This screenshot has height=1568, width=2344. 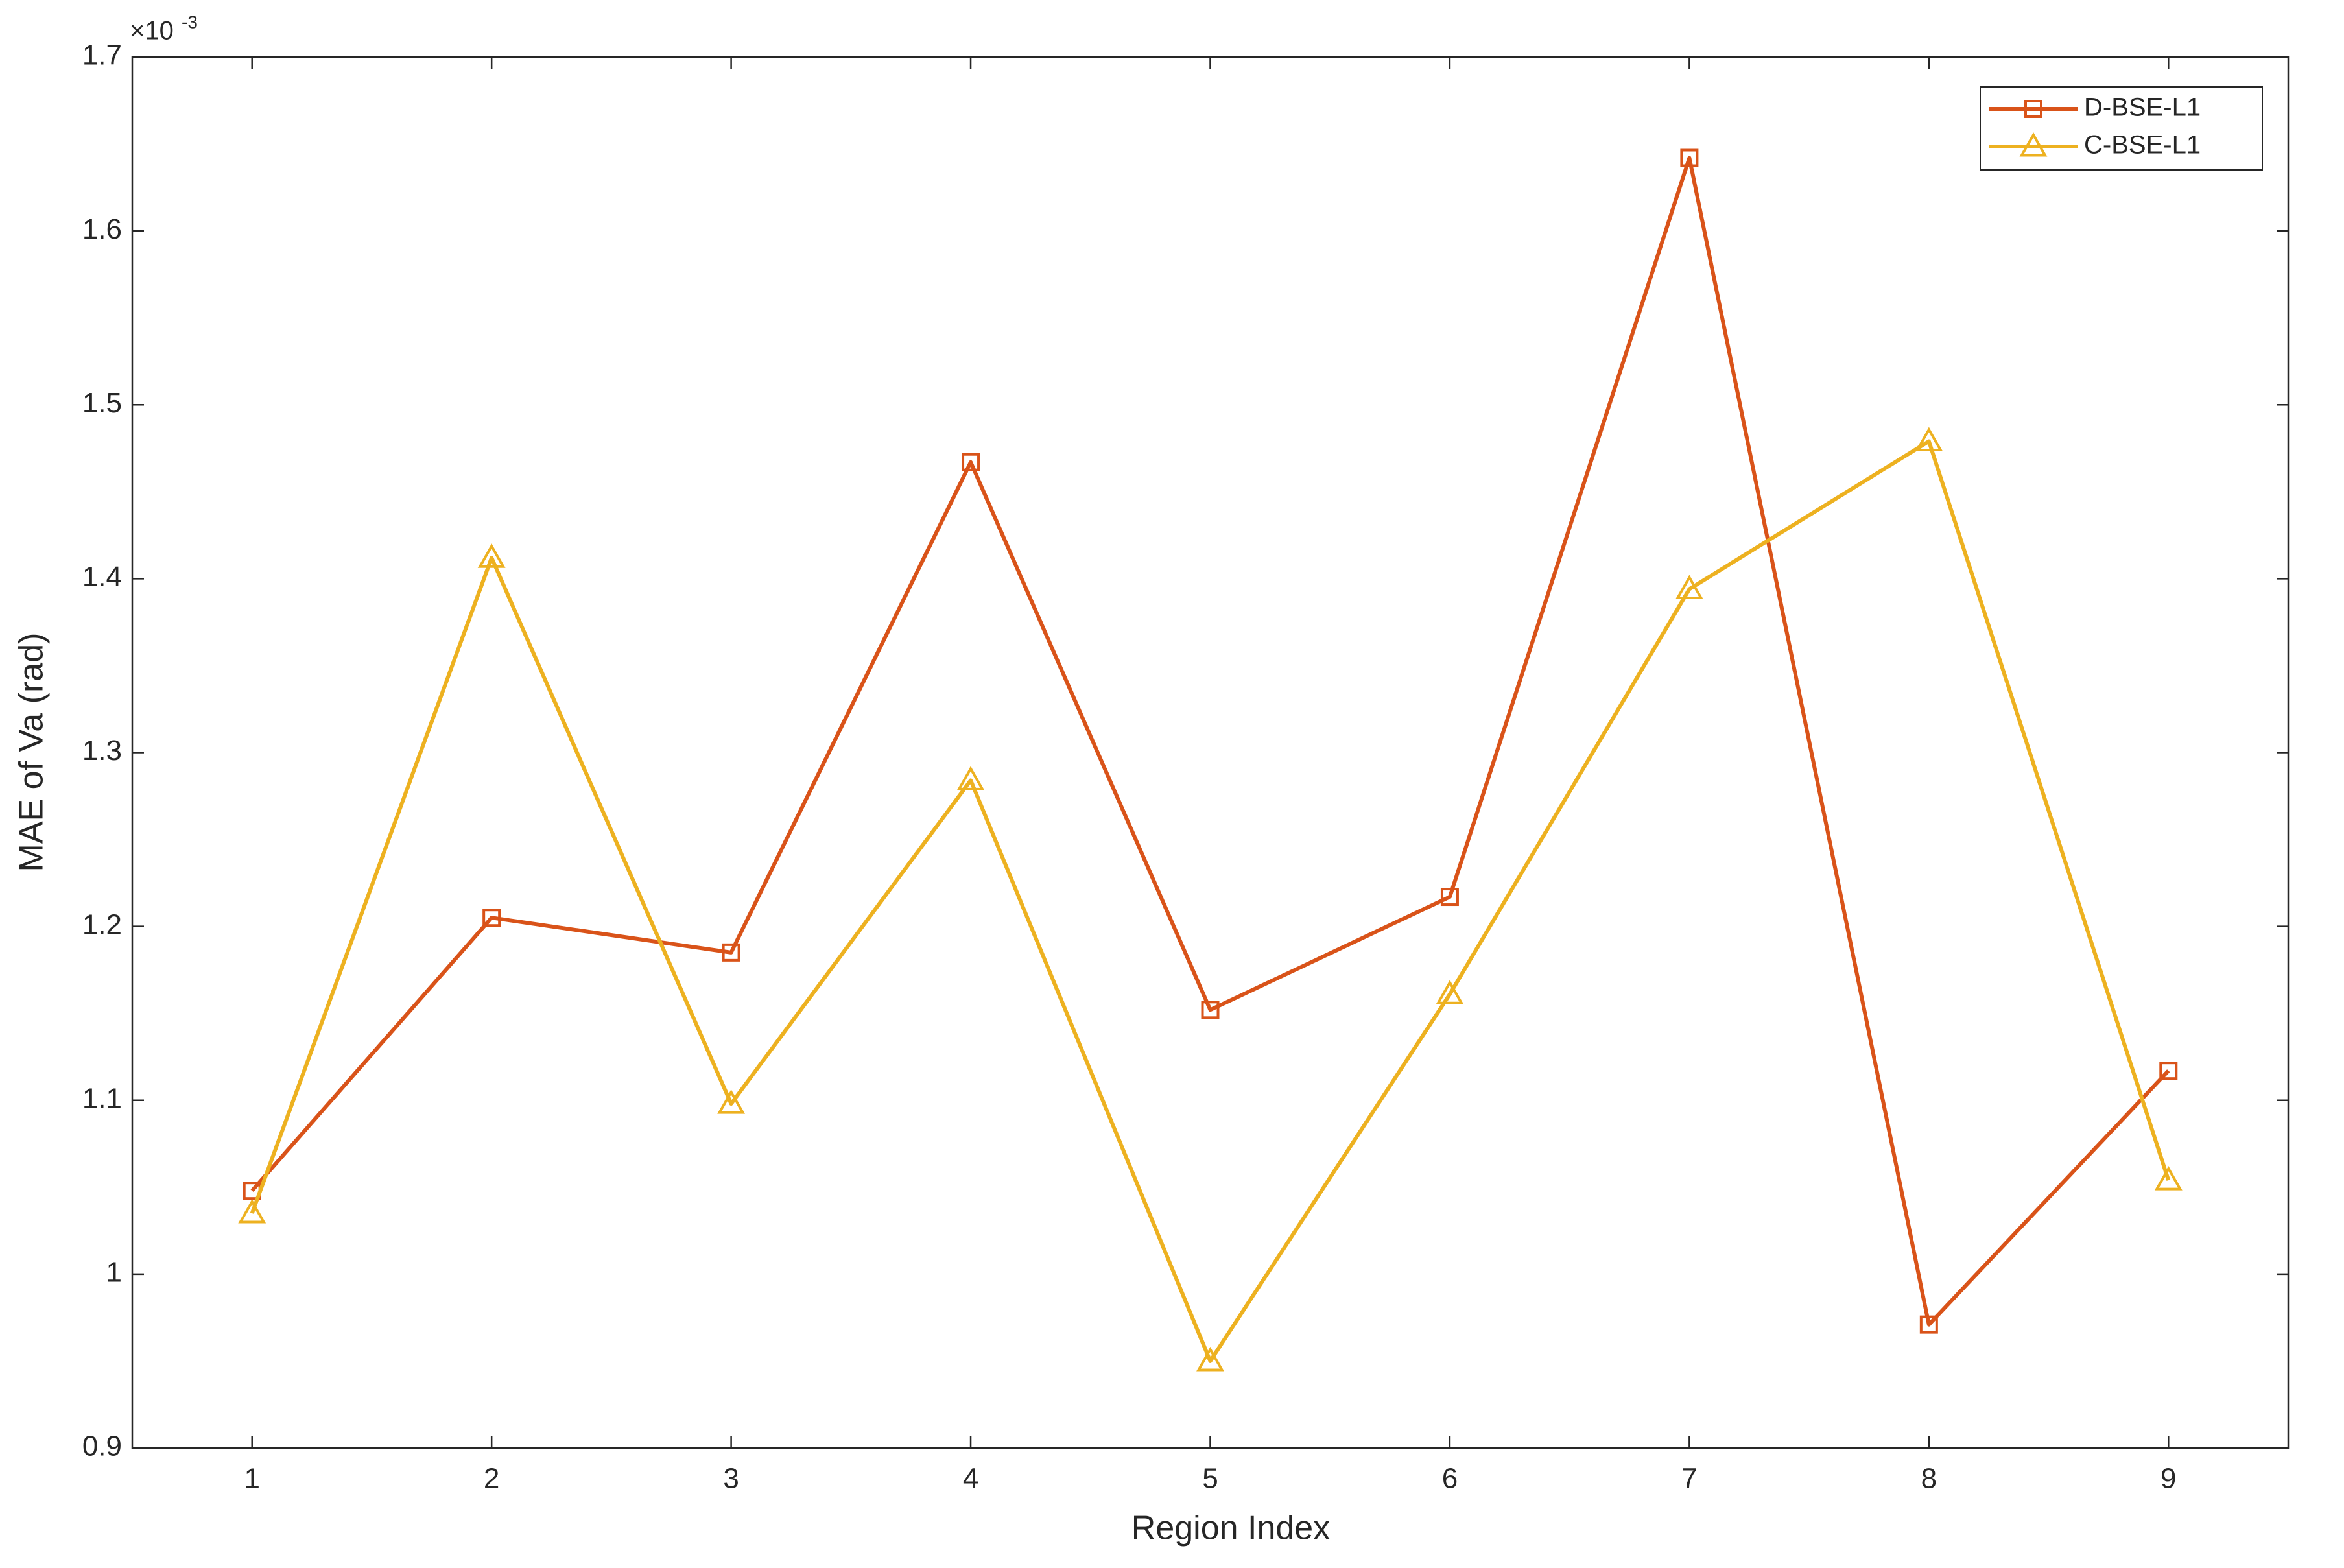 I want to click on y-tick-label: 1.1, so click(x=102, y=1098).